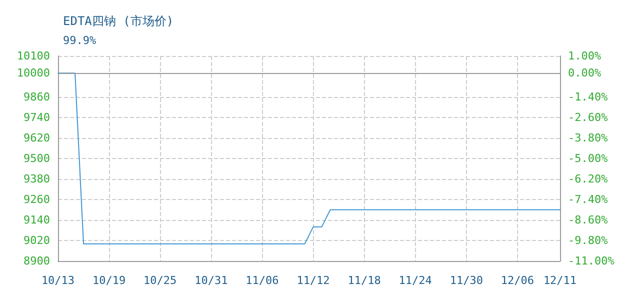 The height and width of the screenshot is (300, 630). I want to click on y-tick-label: 10000, so click(33, 73).